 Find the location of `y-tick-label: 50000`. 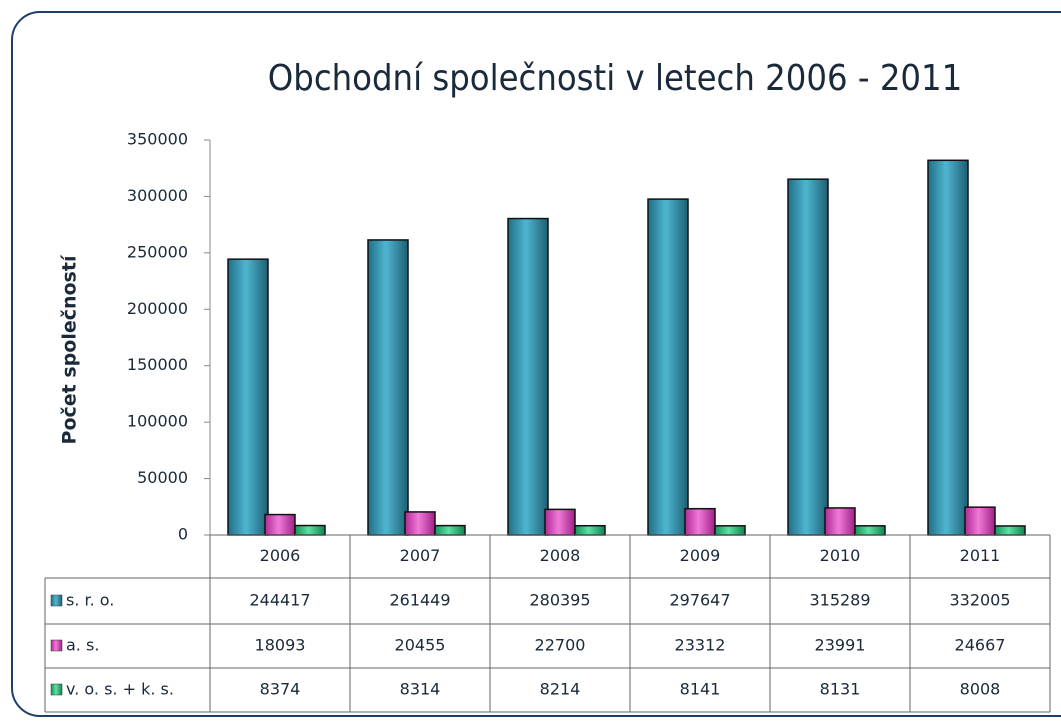

y-tick-label: 50000 is located at coordinates (162, 477).